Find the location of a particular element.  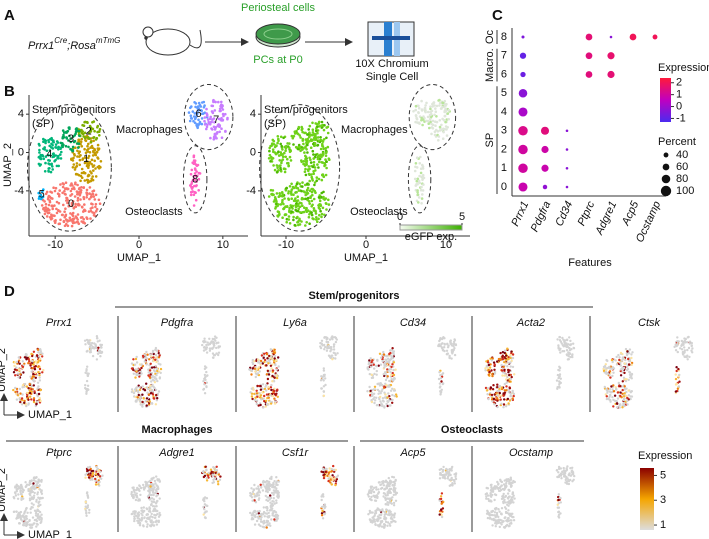

feature-title: Pdgfra is located at coordinates (177, 323).